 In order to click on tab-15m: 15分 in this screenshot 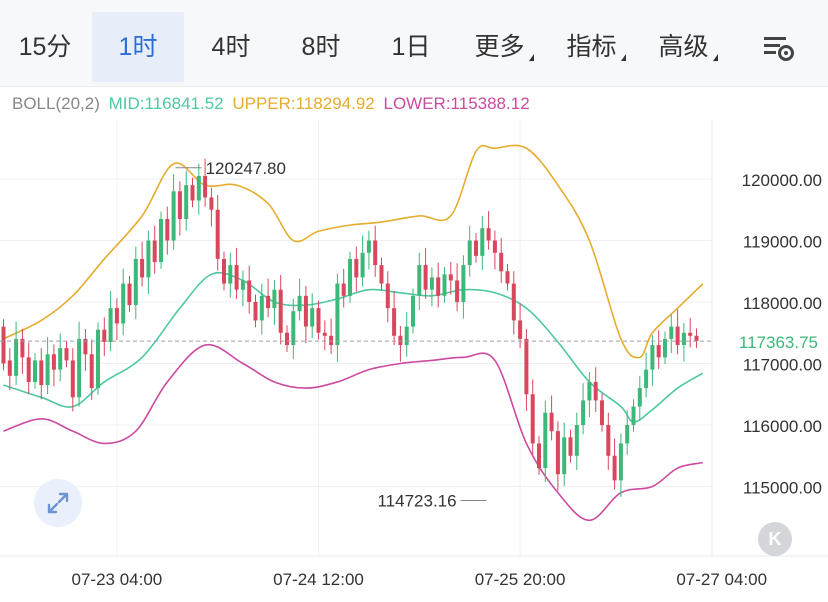, I will do `click(45, 47)`.